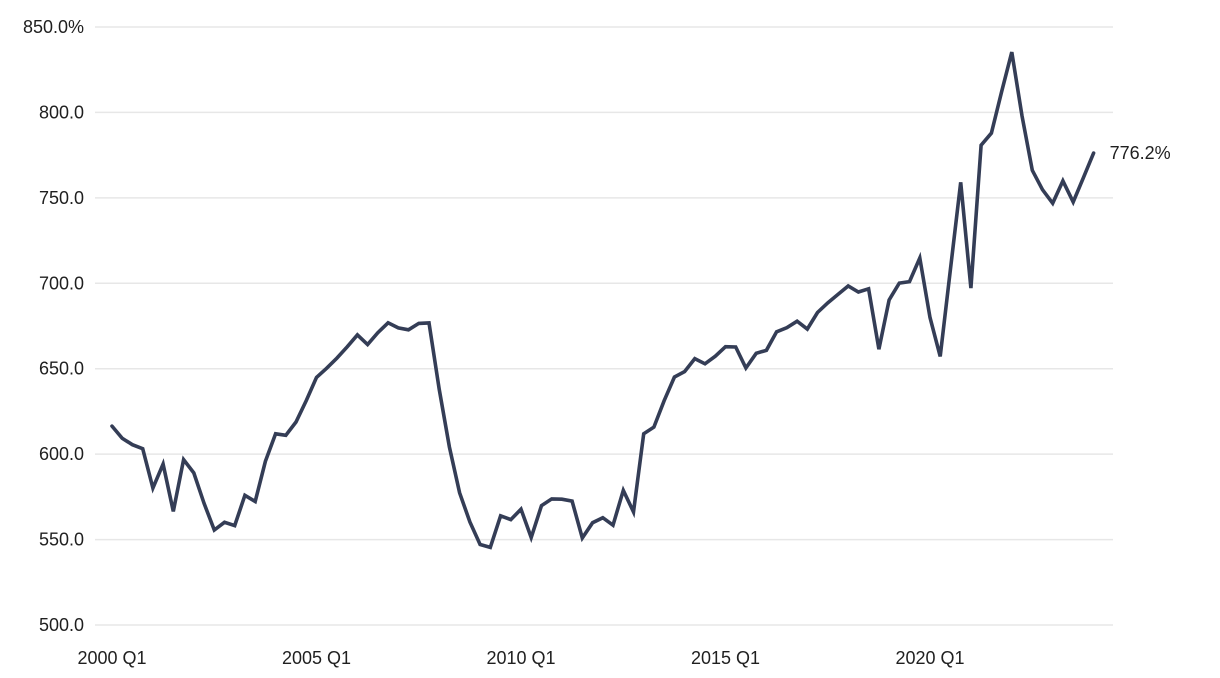 Image resolution: width=1220 pixels, height=678 pixels. What do you see at coordinates (61, 198) in the screenshot?
I see `y-tick-label: 750.0` at bounding box center [61, 198].